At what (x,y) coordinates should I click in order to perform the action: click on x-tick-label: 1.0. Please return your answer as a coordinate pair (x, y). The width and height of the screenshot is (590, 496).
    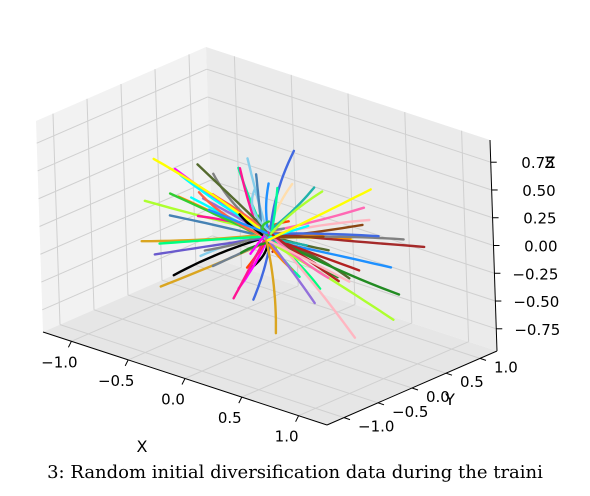
    Looking at the image, I should click on (287, 437).